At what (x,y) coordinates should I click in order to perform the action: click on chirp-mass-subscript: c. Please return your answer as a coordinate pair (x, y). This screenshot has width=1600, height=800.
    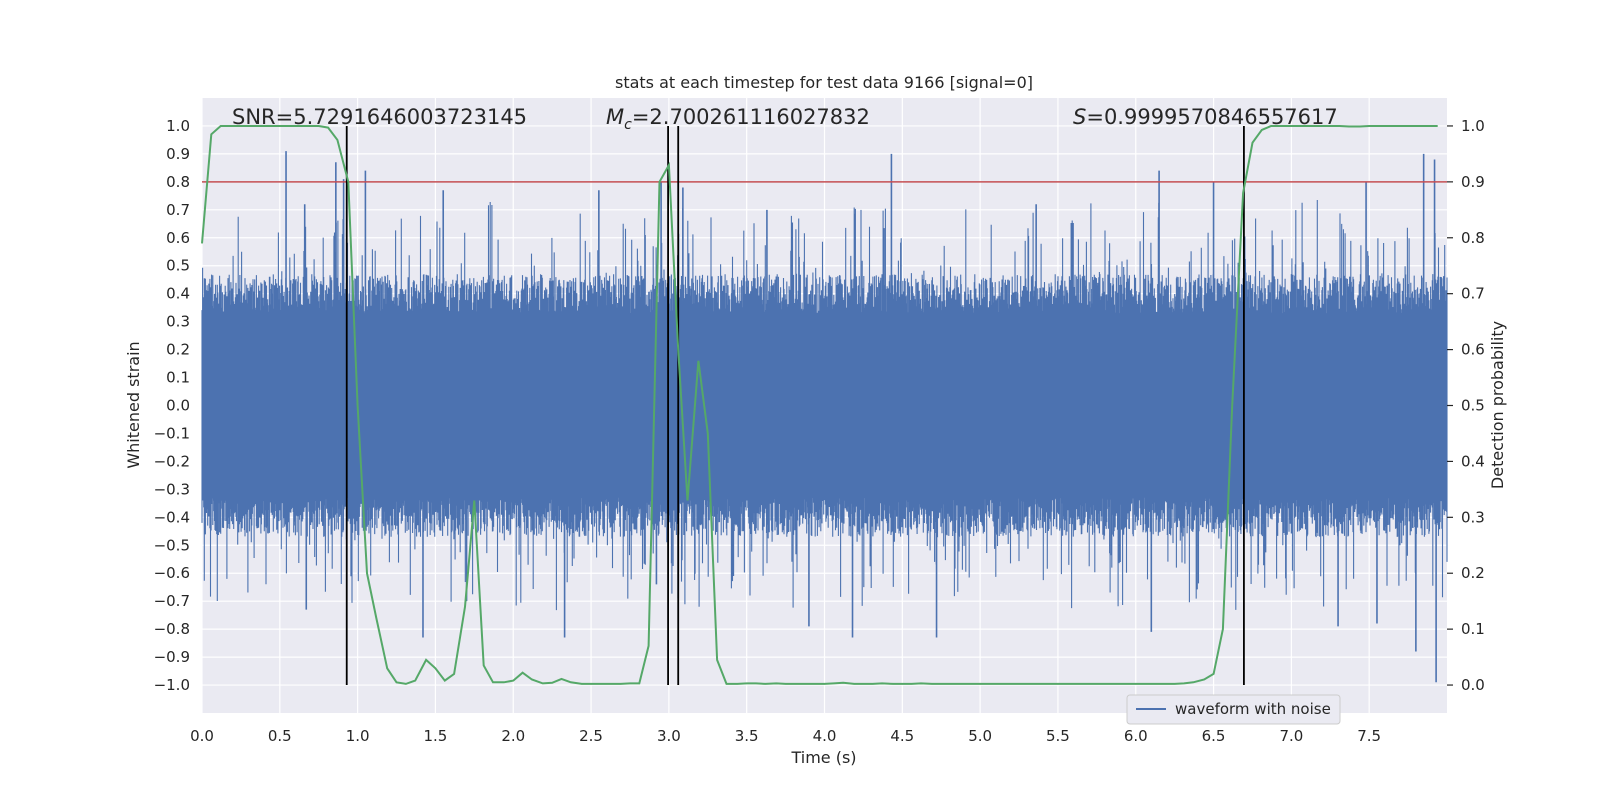
    Looking at the image, I should click on (628, 125).